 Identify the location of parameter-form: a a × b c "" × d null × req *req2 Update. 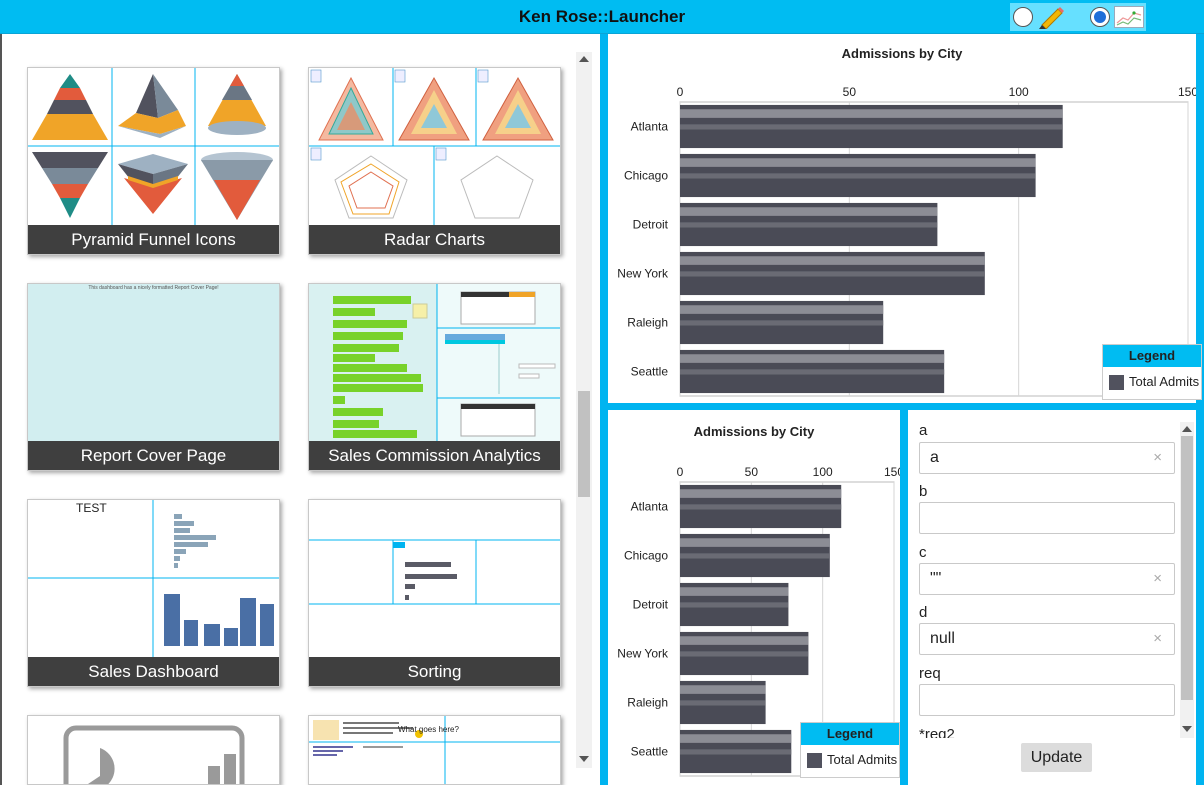
(1052, 596).